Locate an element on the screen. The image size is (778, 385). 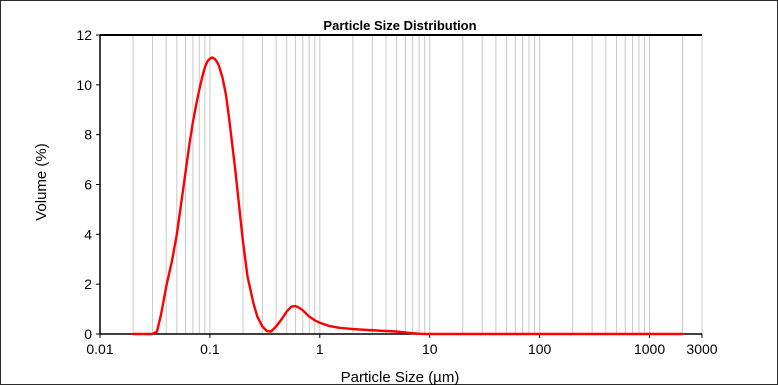
y-axis-label: Volume (%) is located at coordinates (41, 182).